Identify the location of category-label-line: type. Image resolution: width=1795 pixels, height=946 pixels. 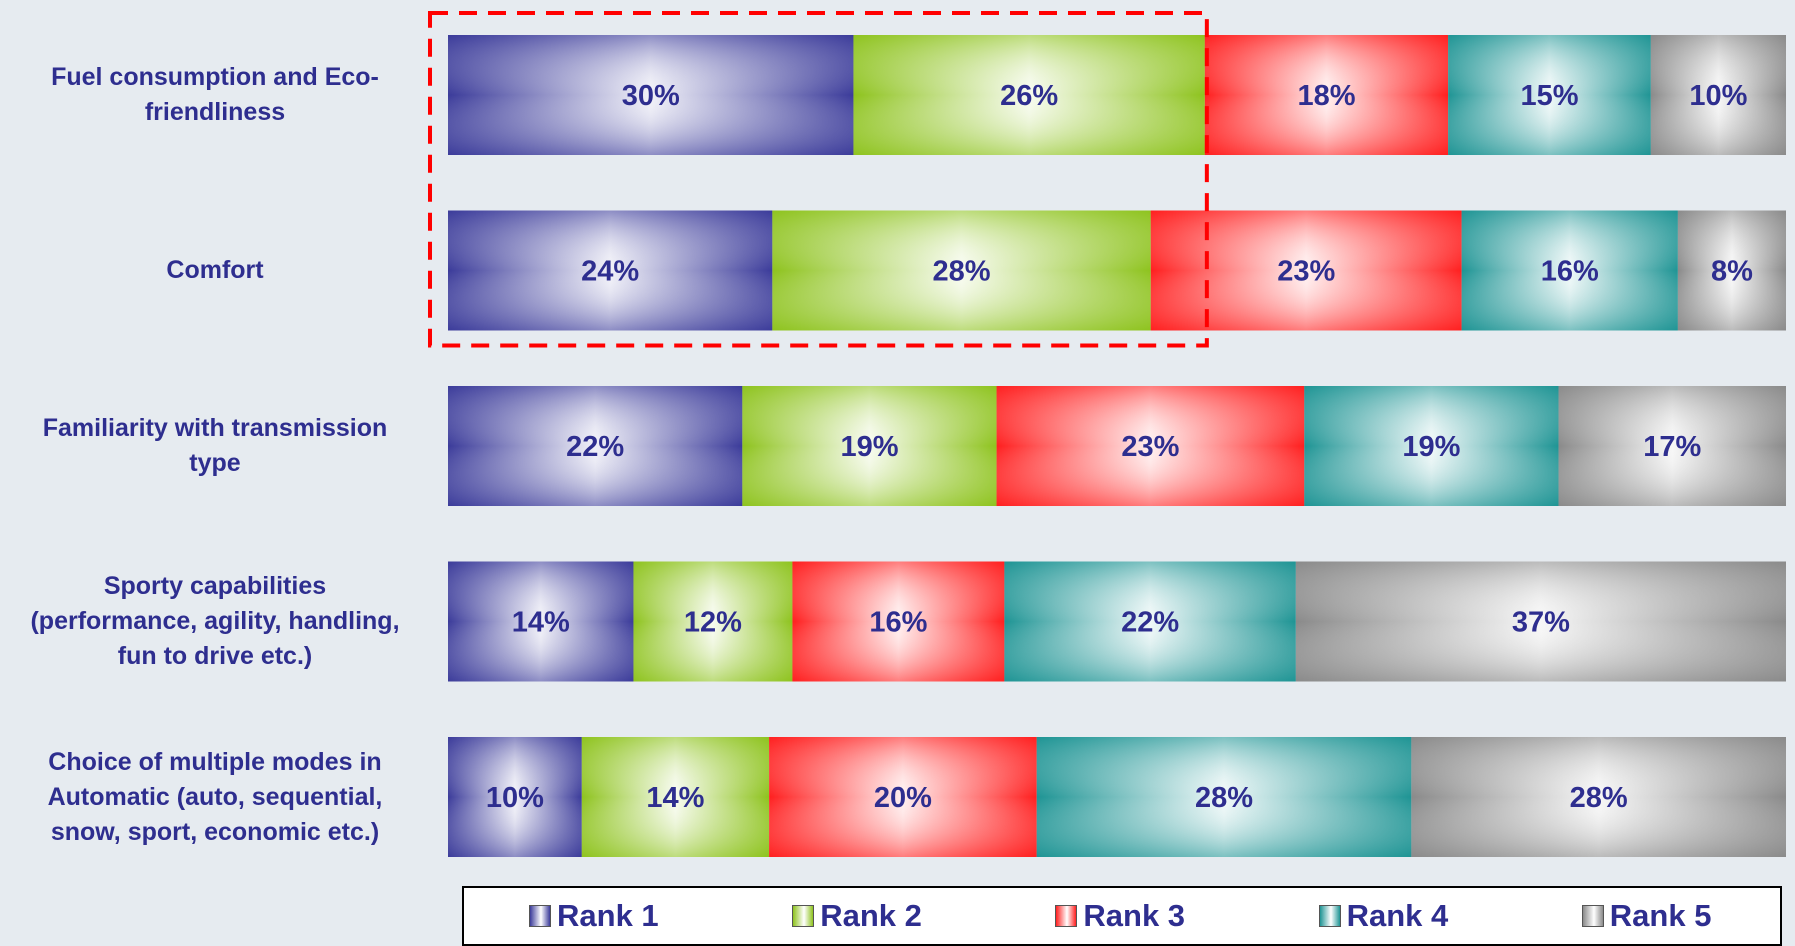
(215, 463).